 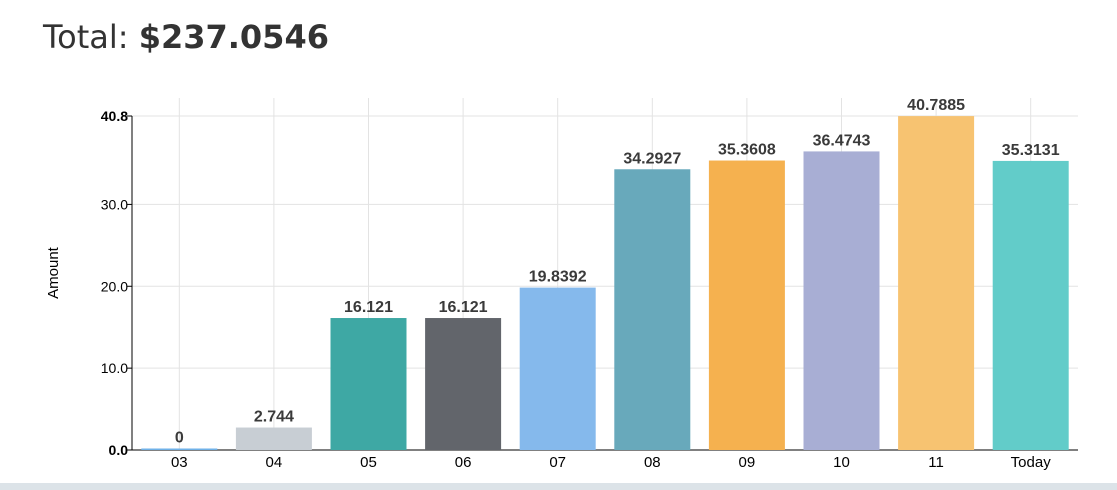 I want to click on bar-today, so click(x=1030, y=305).